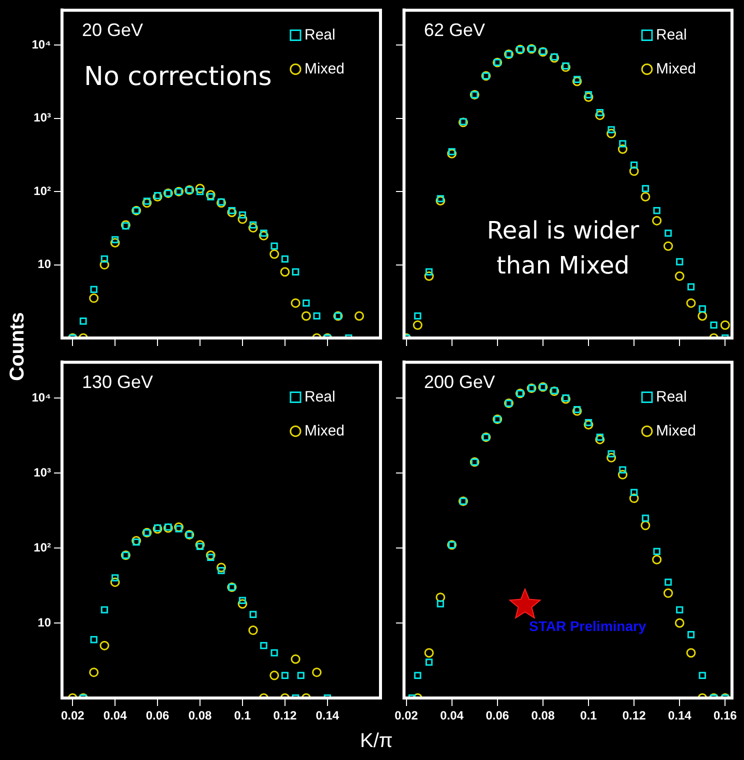  Describe the element at coordinates (460, 382) in the screenshot. I see `text: 200 GeV` at that location.